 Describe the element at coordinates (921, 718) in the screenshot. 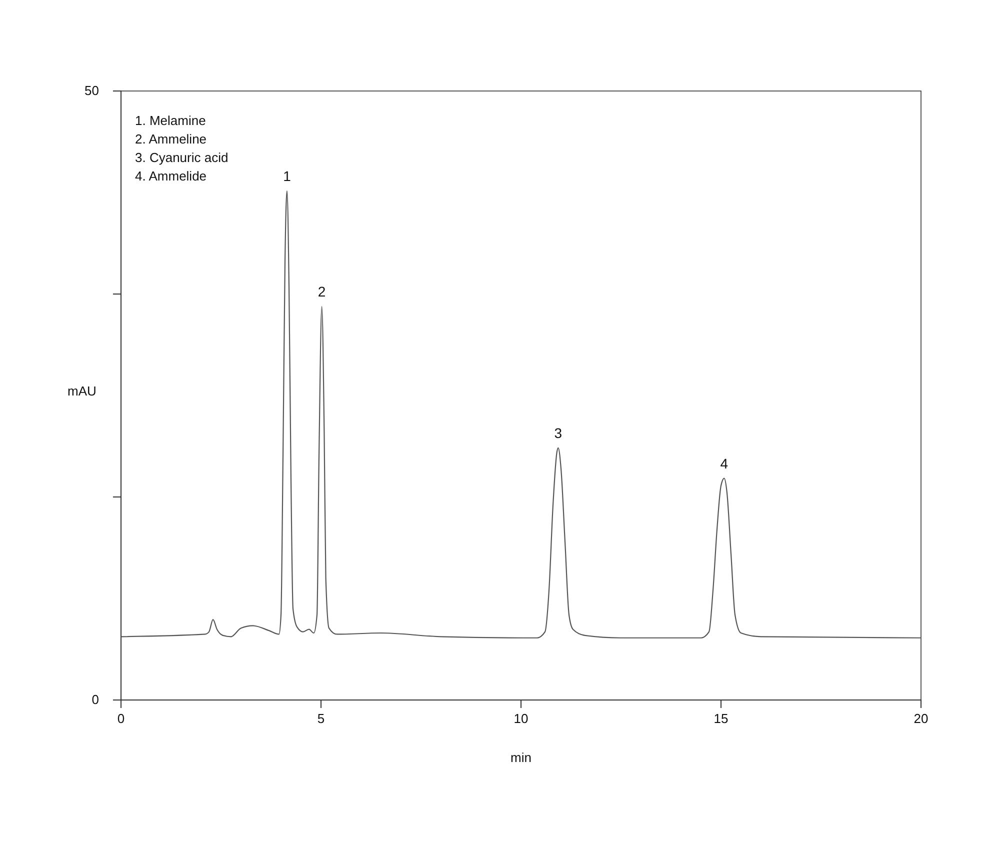

I see `x-tick-label: 20` at that location.